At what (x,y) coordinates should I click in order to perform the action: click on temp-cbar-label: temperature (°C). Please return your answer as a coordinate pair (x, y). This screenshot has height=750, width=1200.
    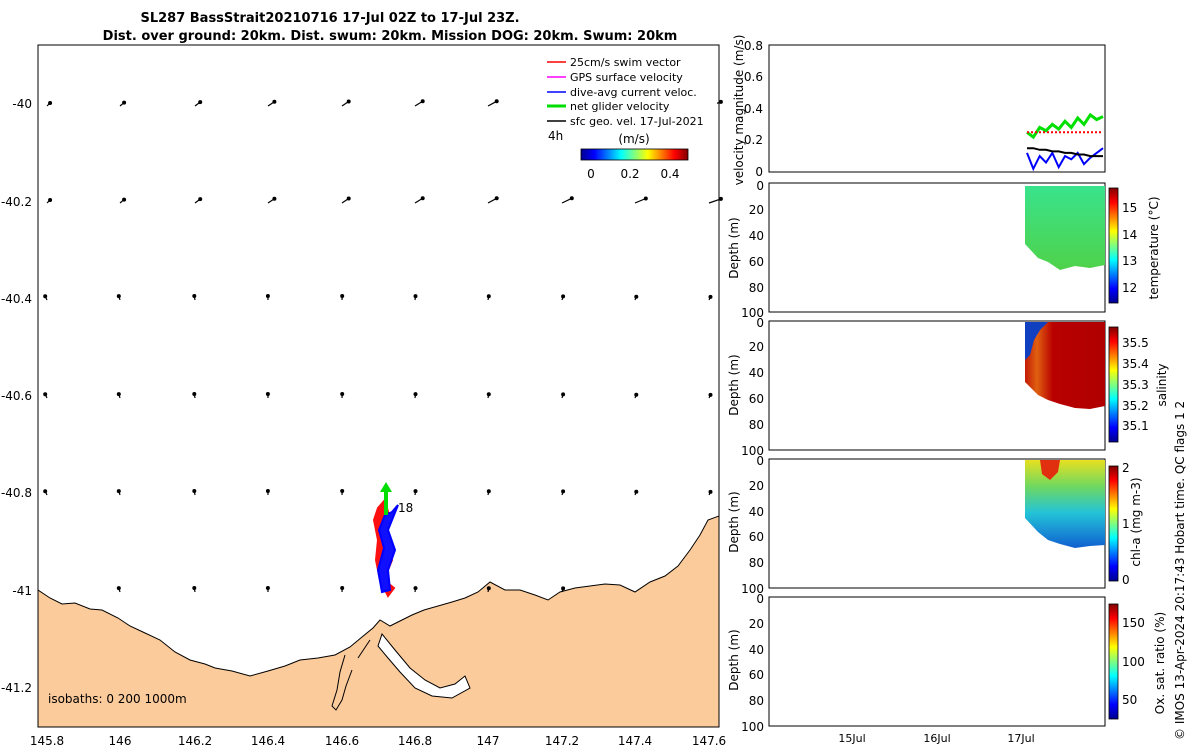
    Looking at the image, I should click on (1154, 248).